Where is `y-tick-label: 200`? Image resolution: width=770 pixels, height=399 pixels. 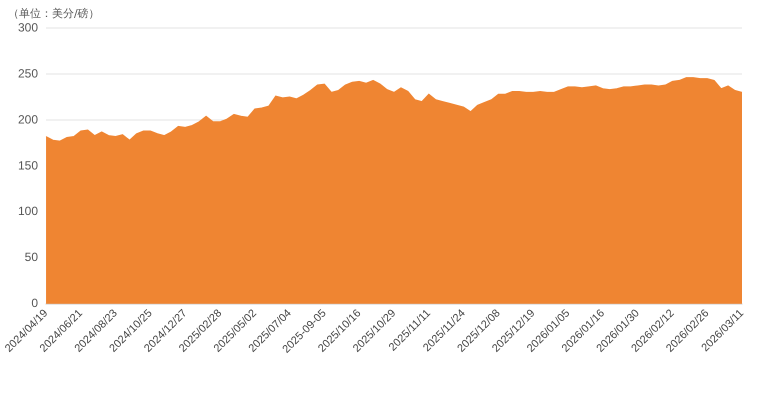 y-tick-label: 200 is located at coordinates (28, 119).